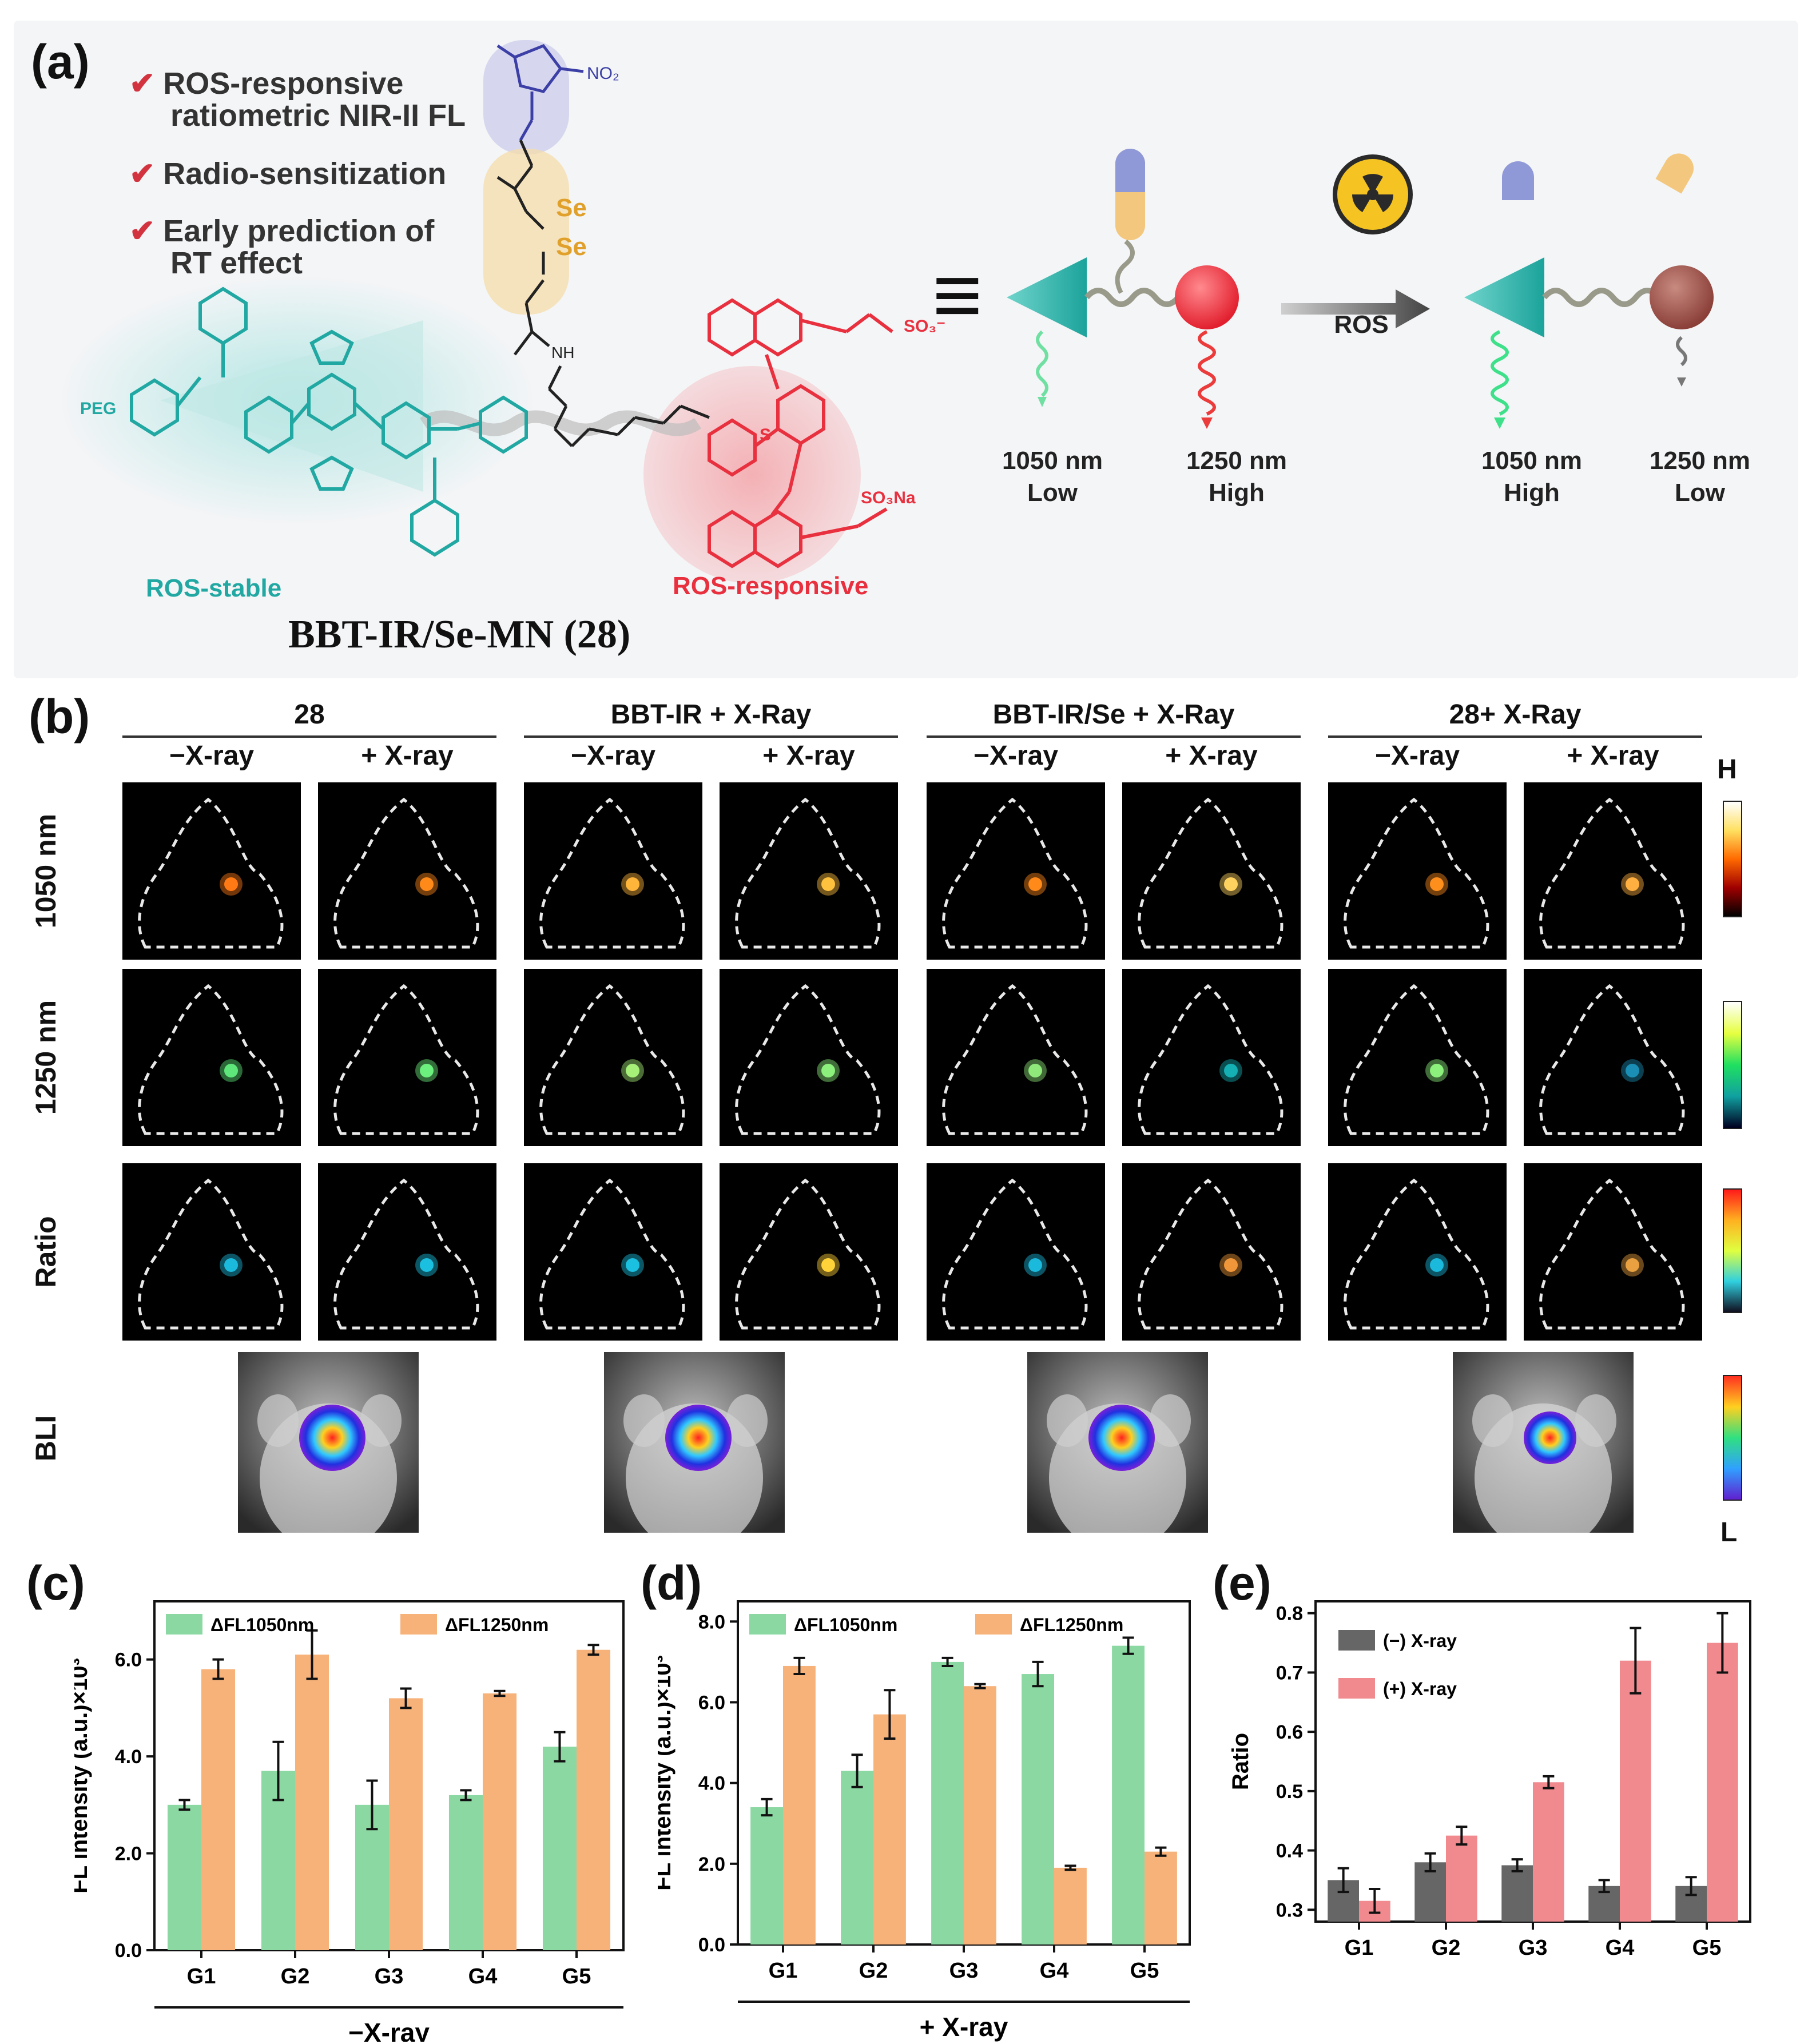 The image size is (1812, 2044). What do you see at coordinates (712, 1864) in the screenshot?
I see `y-tick-label: 2.0` at bounding box center [712, 1864].